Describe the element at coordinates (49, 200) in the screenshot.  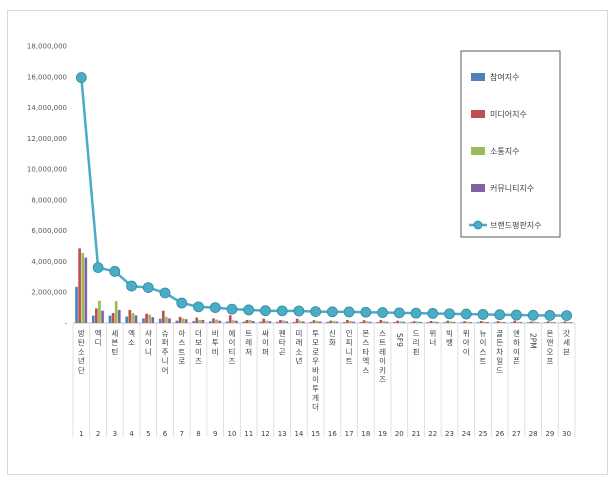
I see `y-tick-label: 8,000,000` at that location.